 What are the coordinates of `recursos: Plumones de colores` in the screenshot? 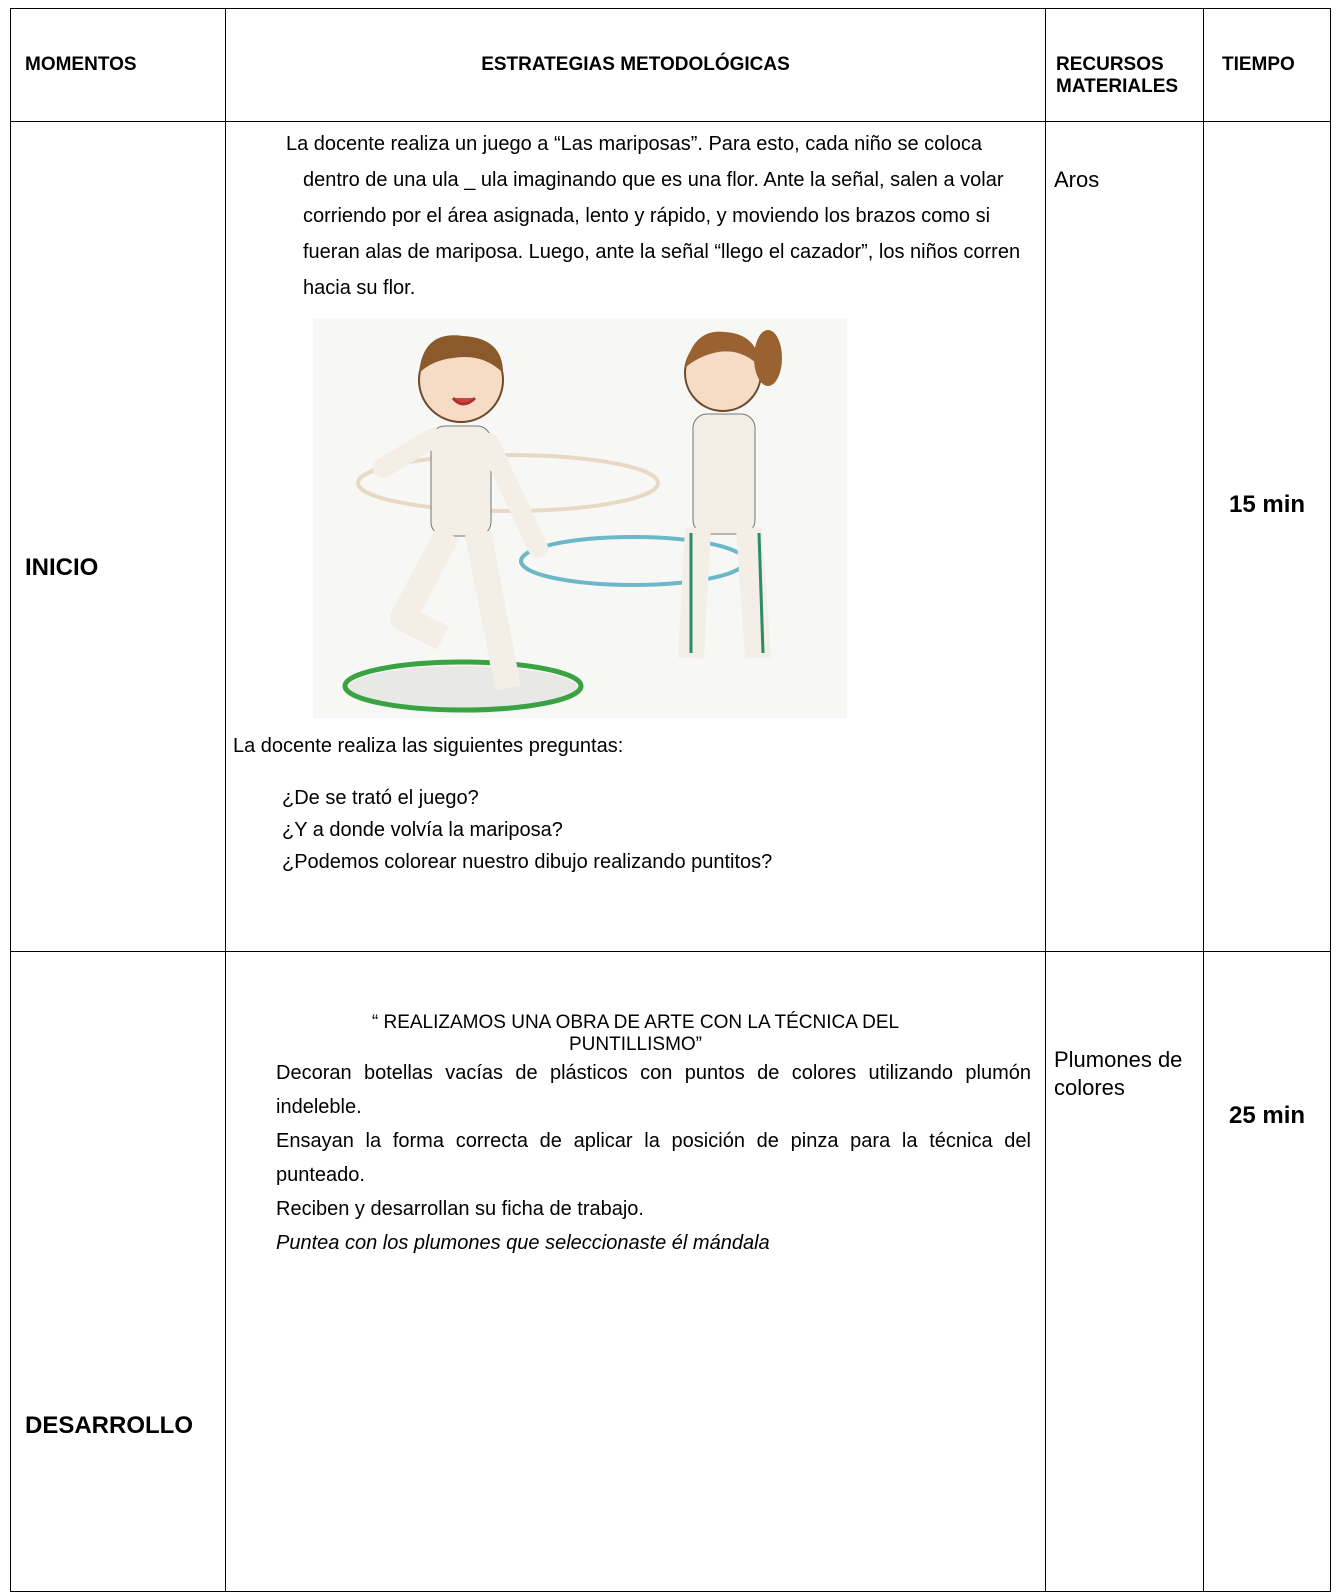 It's located at (1124, 1271).